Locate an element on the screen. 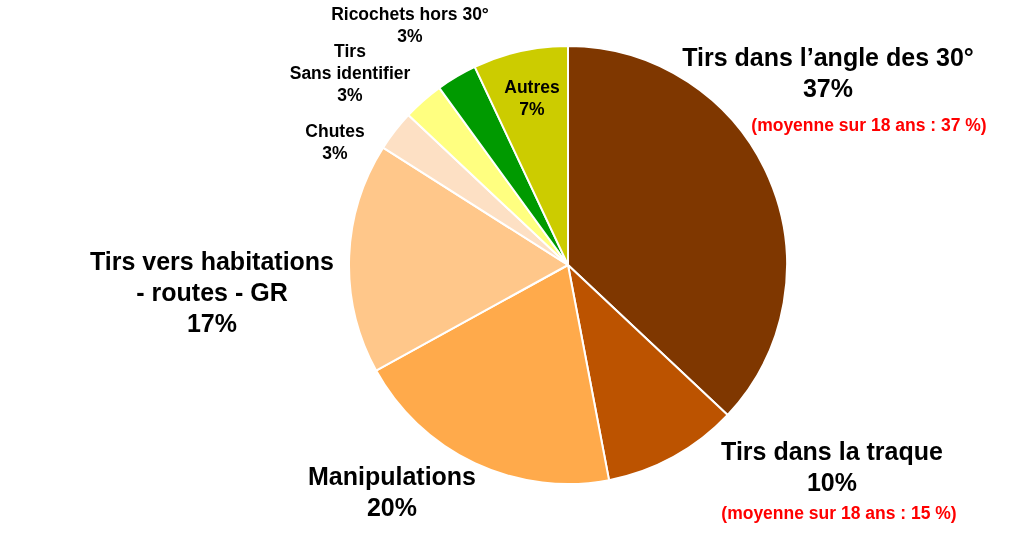 This screenshot has width=1023, height=535. slice-label: Manipulations is located at coordinates (392, 476).